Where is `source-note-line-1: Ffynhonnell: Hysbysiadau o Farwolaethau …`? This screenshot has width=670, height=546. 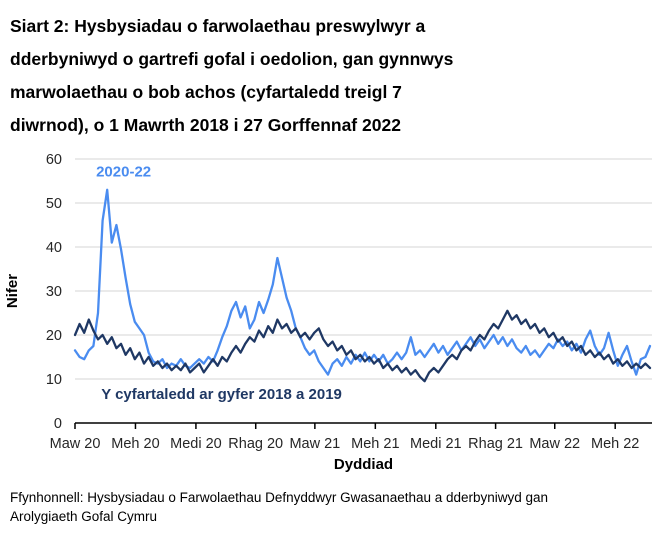
source-note-line-1: Ffynhonnell: Hysbysiadau o Farwolaethau … is located at coordinates (279, 497).